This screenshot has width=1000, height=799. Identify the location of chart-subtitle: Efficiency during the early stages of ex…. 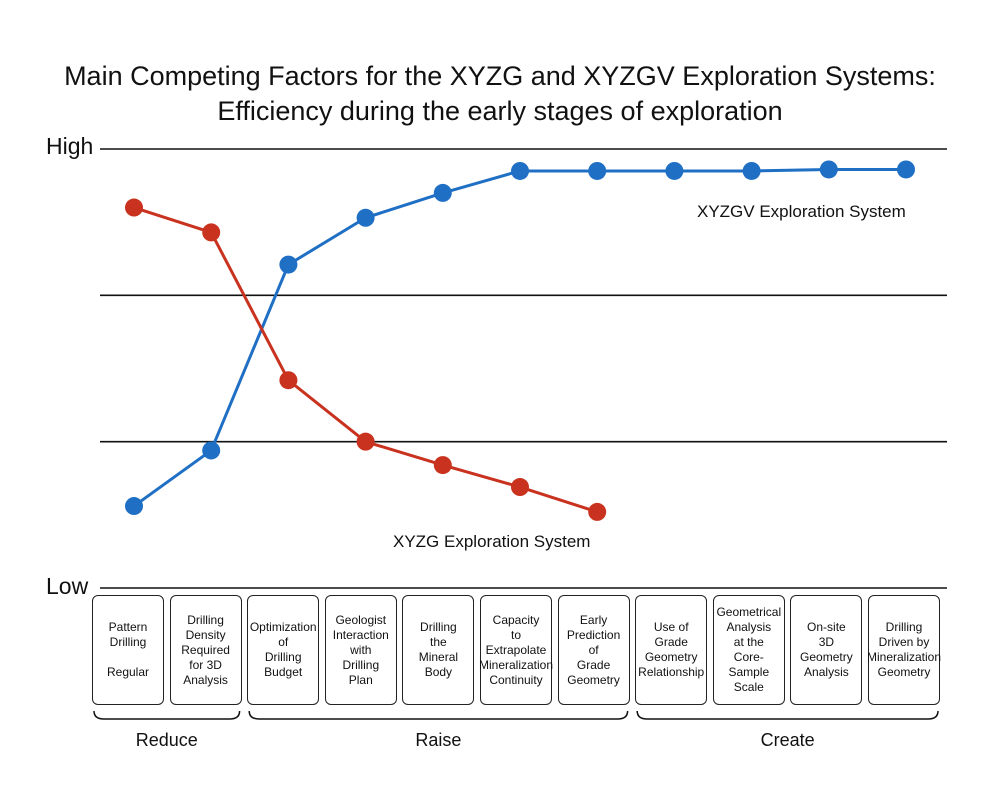
(500, 111).